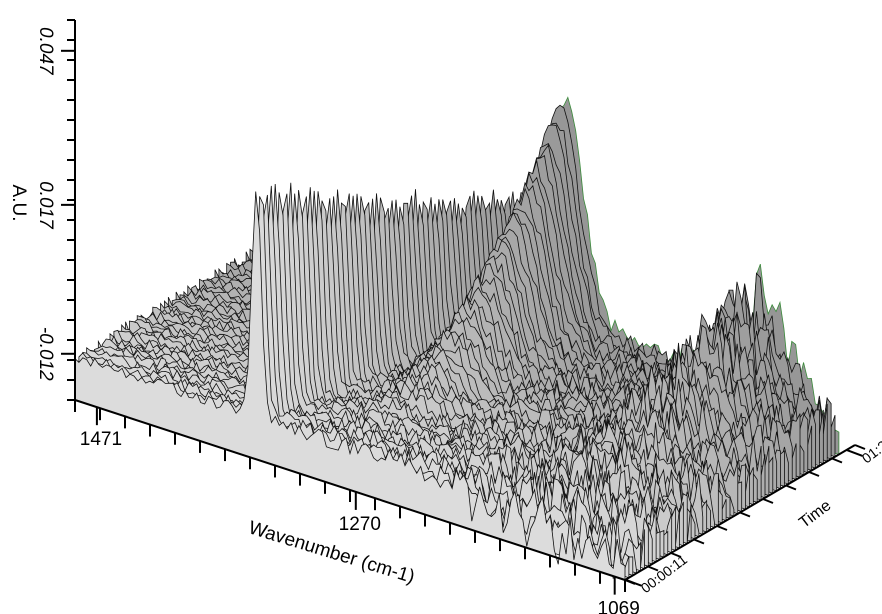  I want to click on y-tick-label: 01:26:41, so click(870, 444).